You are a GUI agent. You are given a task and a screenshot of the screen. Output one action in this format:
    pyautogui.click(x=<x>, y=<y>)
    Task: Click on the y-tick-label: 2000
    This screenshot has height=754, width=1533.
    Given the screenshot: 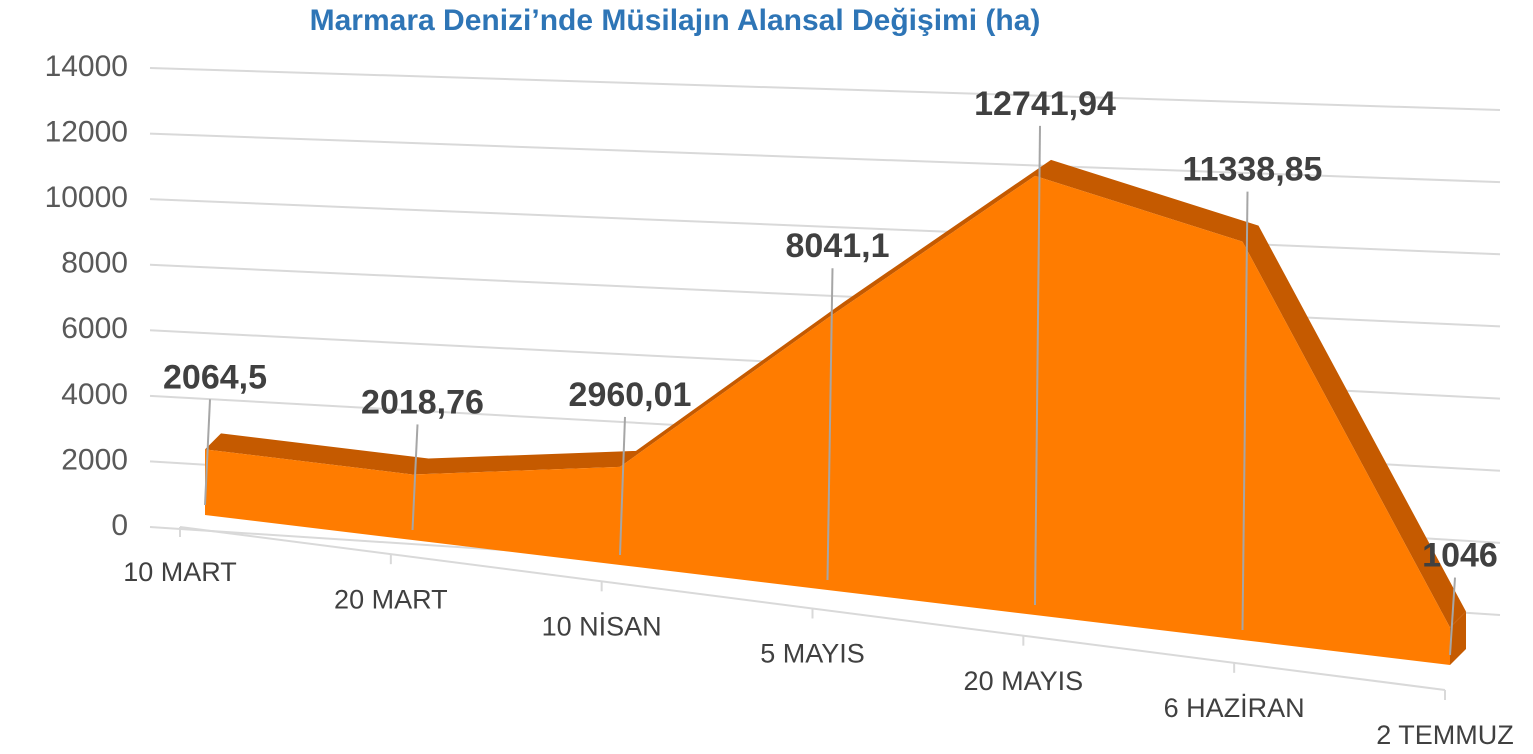 What is the action you would take?
    pyautogui.click(x=94, y=459)
    